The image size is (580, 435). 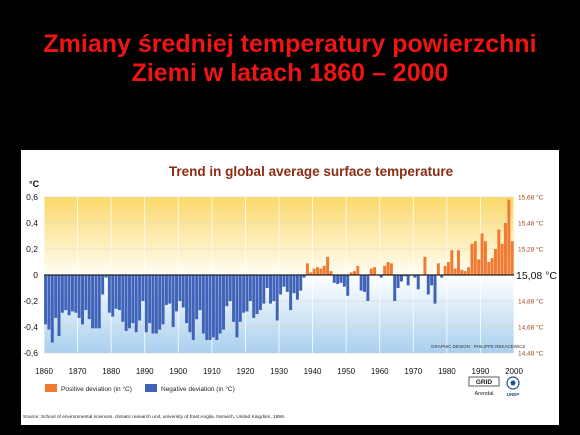 What do you see at coordinates (178, 371) in the screenshot?
I see `x-tick-label: 1900` at bounding box center [178, 371].